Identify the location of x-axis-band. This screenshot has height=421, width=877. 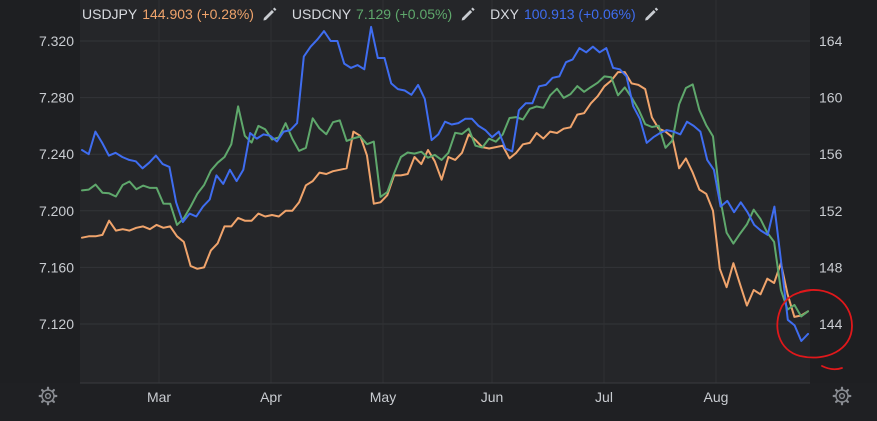
(438, 402).